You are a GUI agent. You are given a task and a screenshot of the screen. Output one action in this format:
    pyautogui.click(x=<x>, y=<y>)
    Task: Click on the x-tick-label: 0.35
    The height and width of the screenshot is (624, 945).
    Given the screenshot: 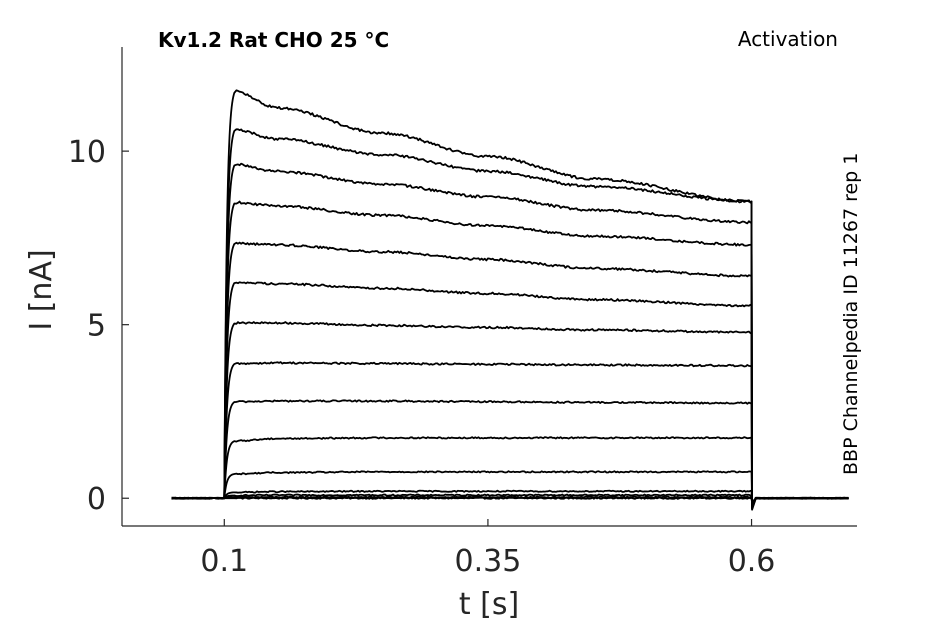 What is the action you would take?
    pyautogui.click(x=488, y=561)
    